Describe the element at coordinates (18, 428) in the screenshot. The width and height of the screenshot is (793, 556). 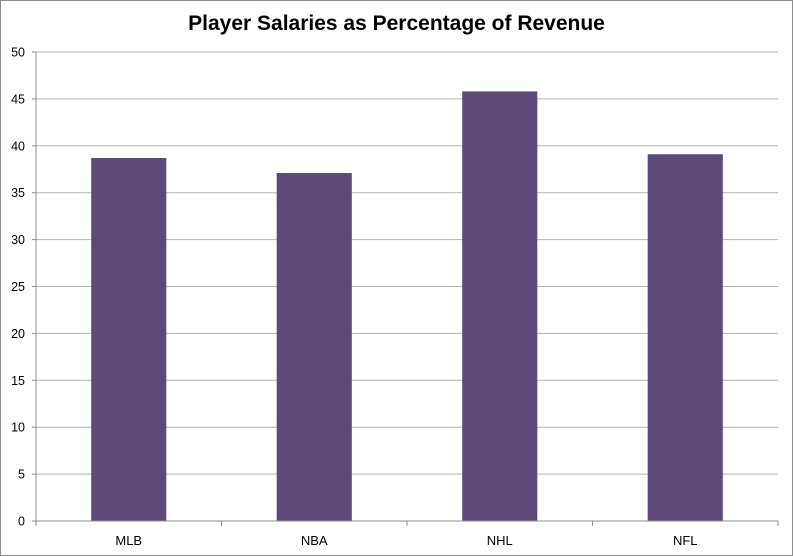
I see `y-tick-label: 10` at that location.